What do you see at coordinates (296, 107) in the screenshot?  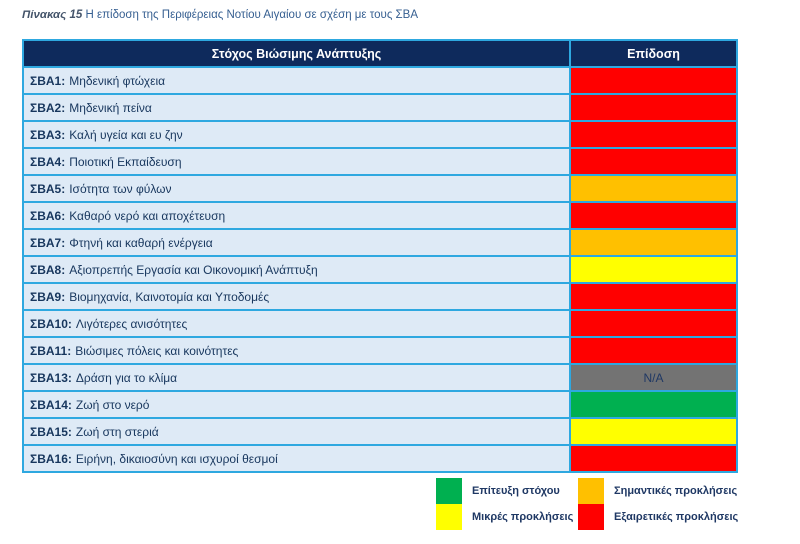 I see `goal-cell: ΣΒΑ2: Μηδενική πείνα` at bounding box center [296, 107].